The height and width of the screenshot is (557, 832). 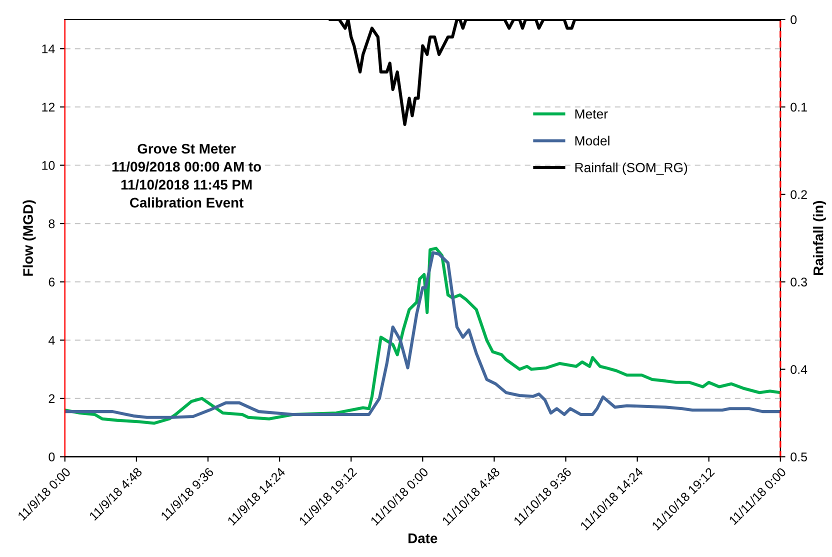 I want to click on y2-axis-title: Rainfall (in), so click(x=819, y=237).